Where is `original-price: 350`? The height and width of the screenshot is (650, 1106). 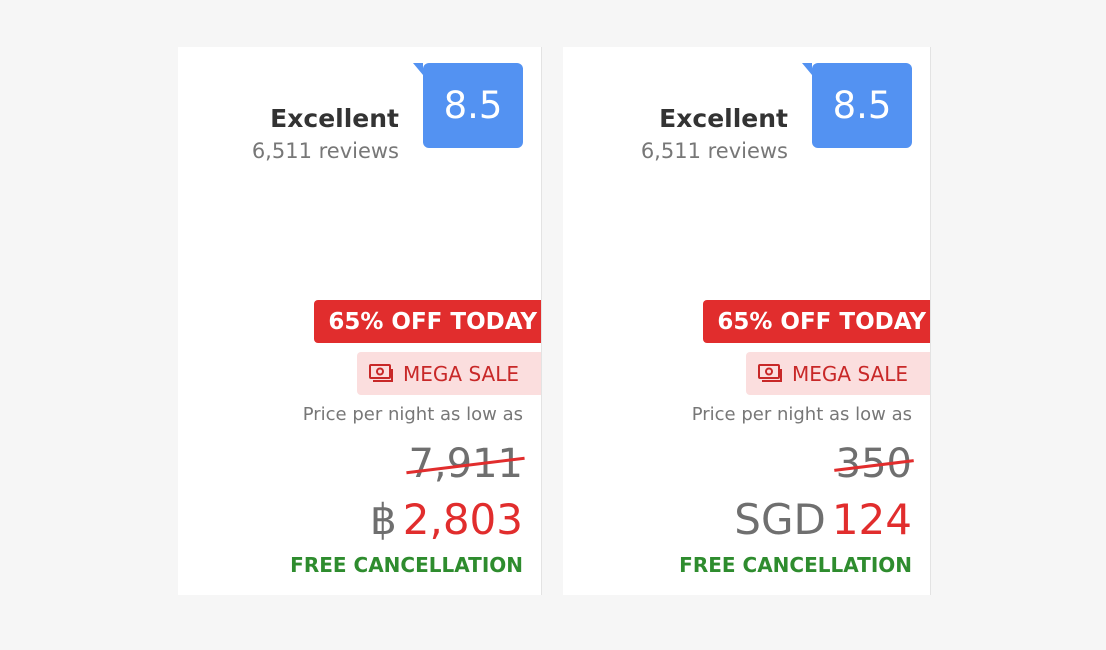 original-price: 350 is located at coordinates (873, 464).